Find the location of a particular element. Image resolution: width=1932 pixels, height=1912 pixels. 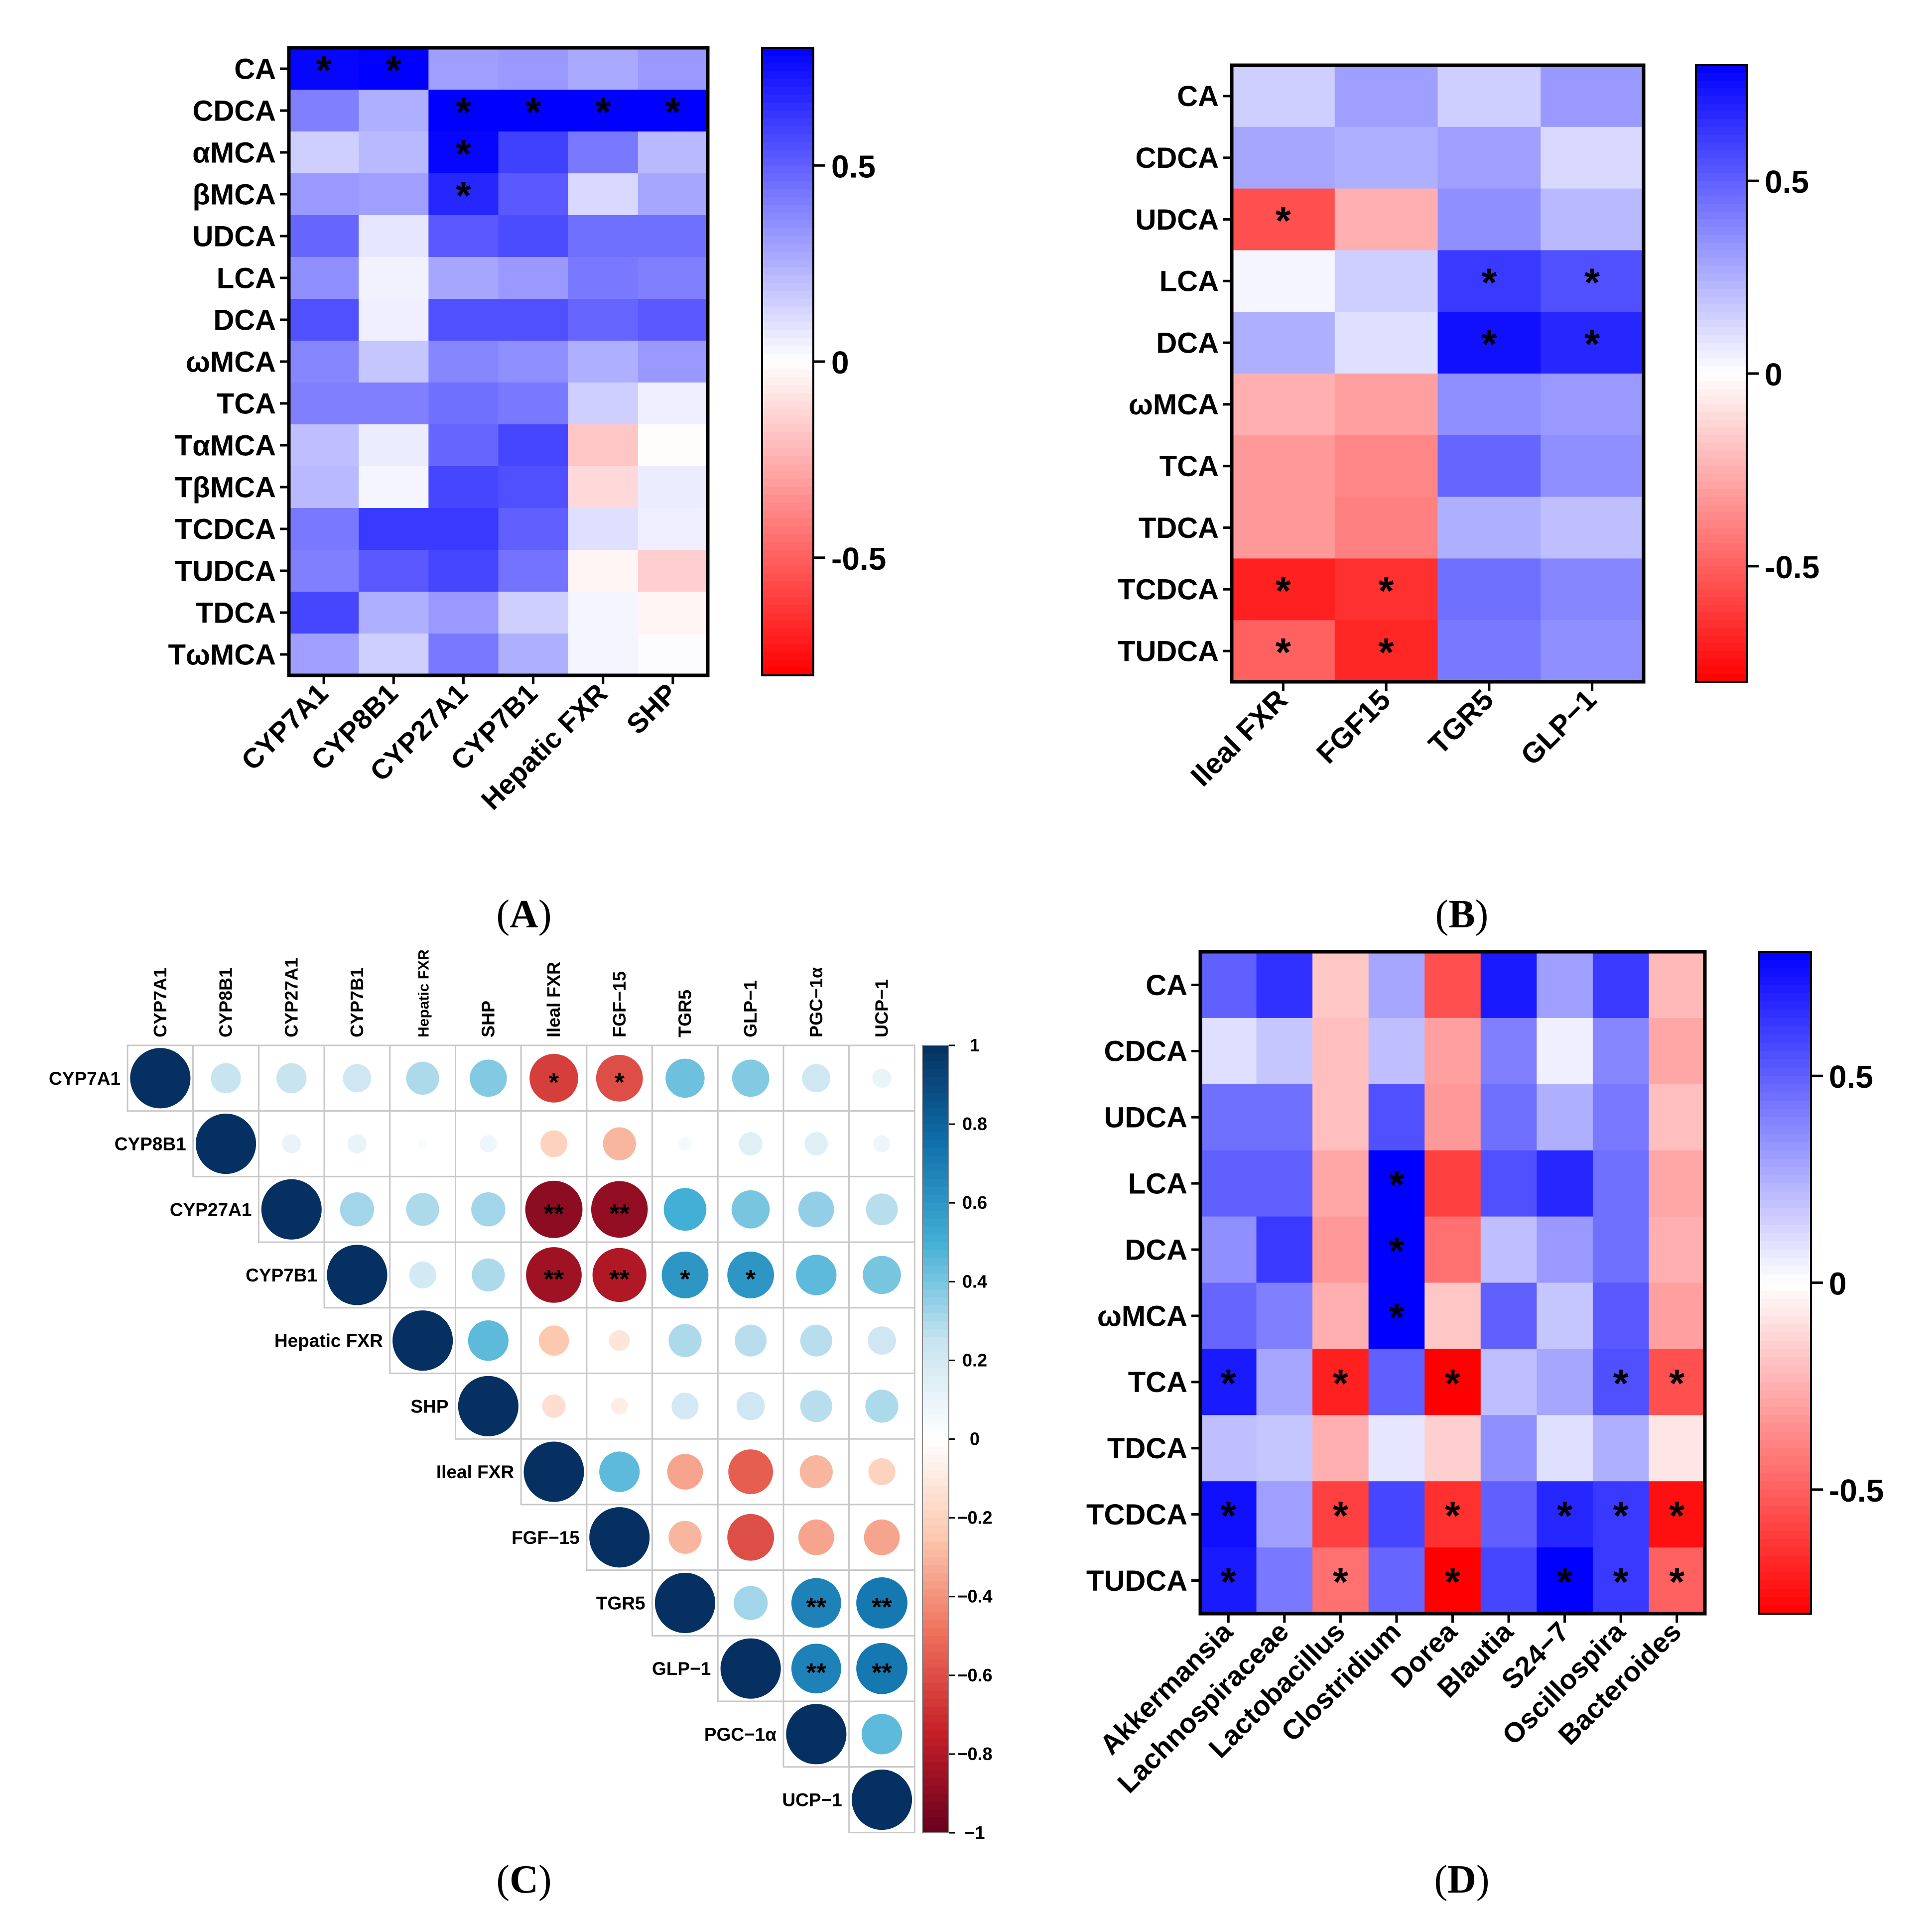

panel-caption: (D) is located at coordinates (1461, 1880).